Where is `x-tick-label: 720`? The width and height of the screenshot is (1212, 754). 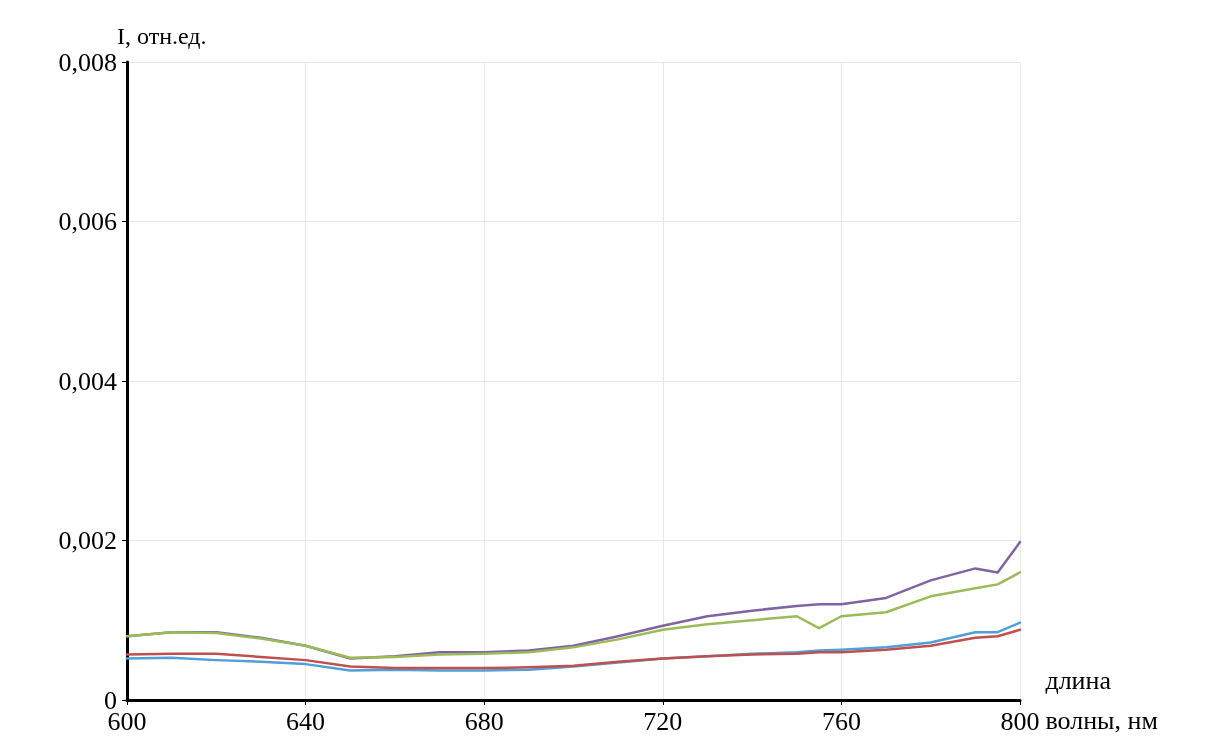 x-tick-label: 720 is located at coordinates (663, 721).